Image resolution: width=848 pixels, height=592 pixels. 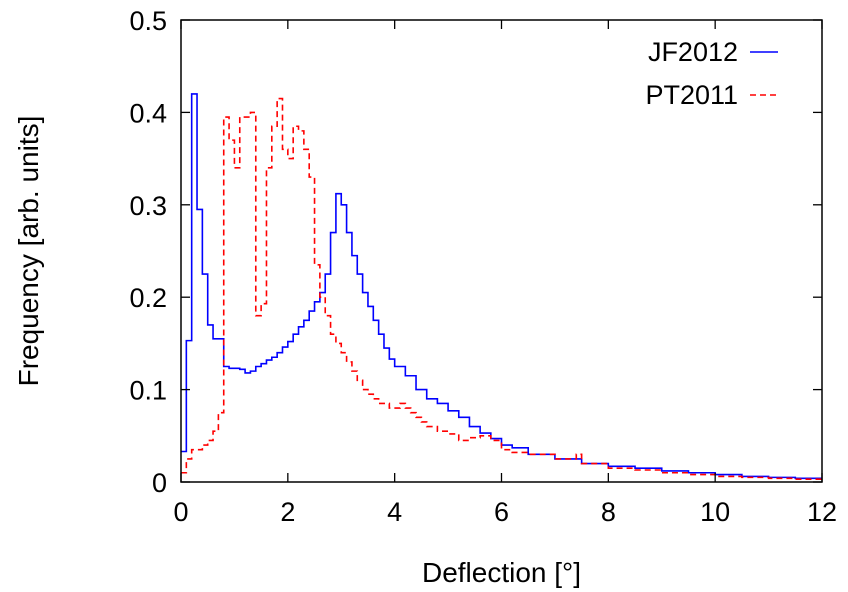 I want to click on x-axis-title: Deflection [°], so click(x=501, y=572).